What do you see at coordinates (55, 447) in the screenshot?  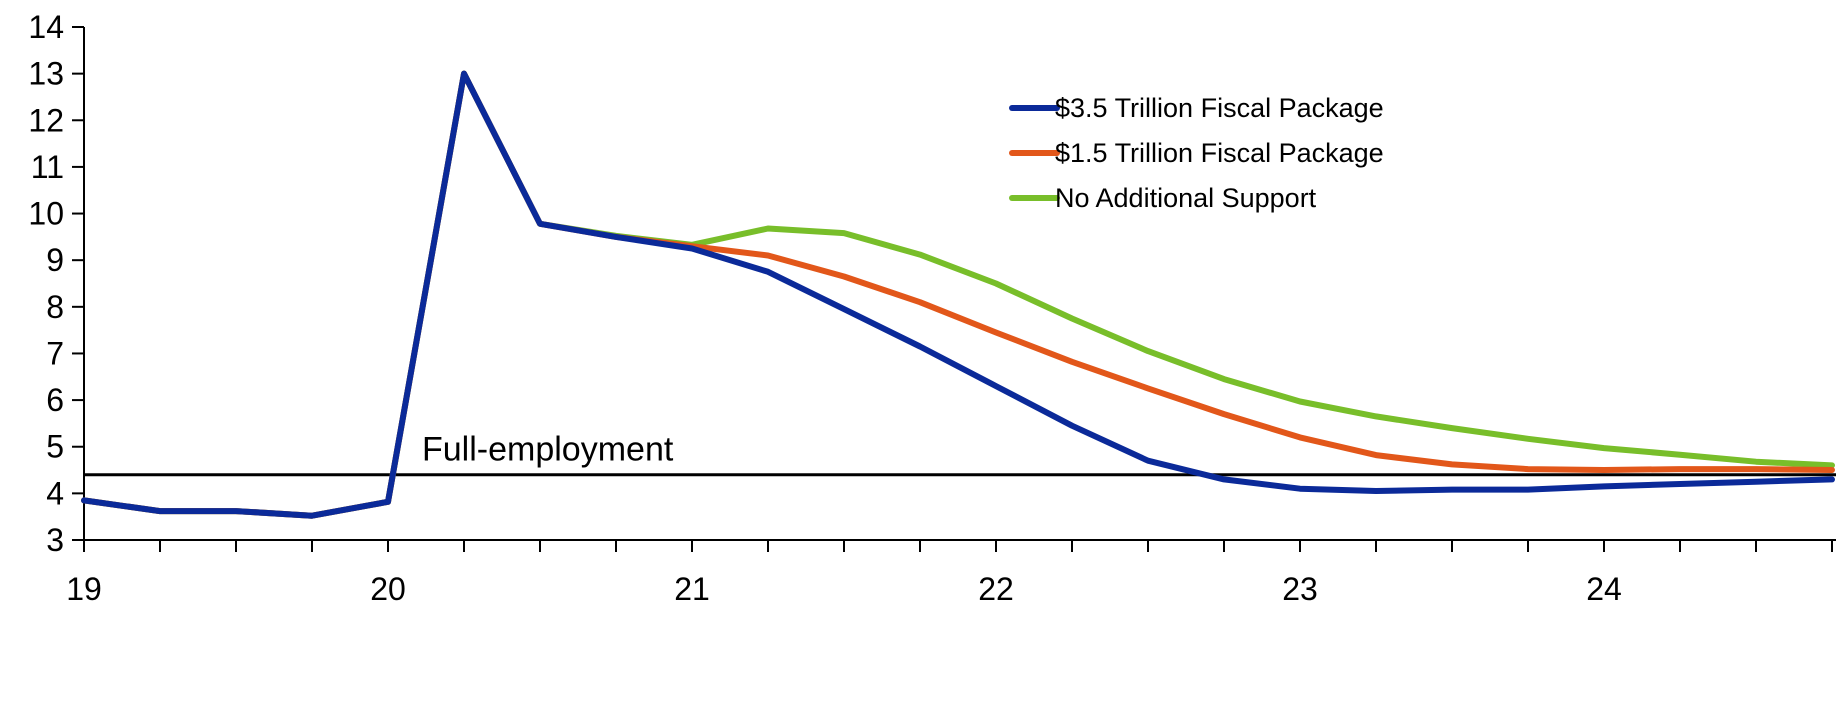 I see `y-tick-label: 5` at bounding box center [55, 447].